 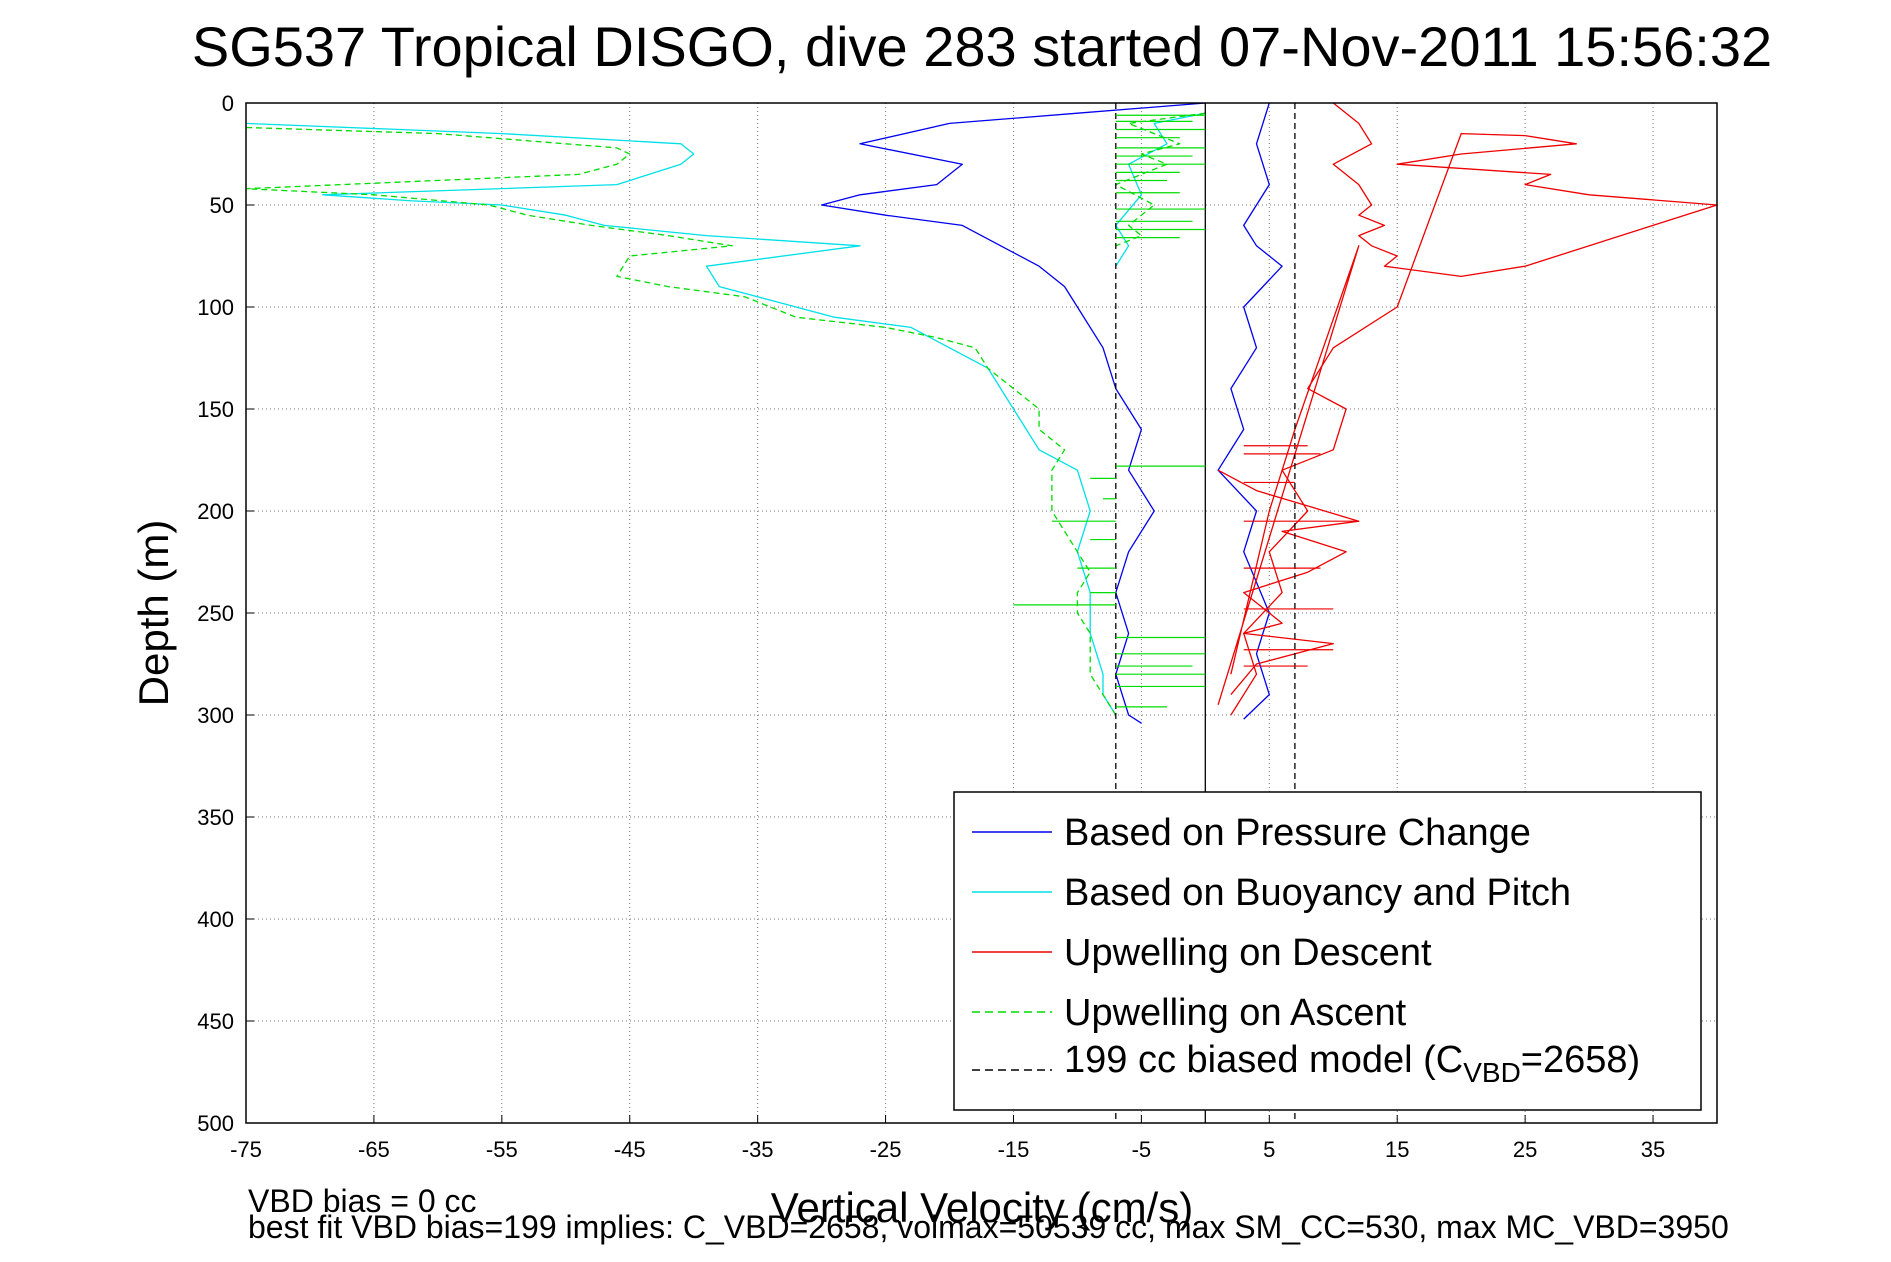 What do you see at coordinates (1263, 1060) in the screenshot?
I see `legend-model-prefix: 199 cc biased model (C` at bounding box center [1263, 1060].